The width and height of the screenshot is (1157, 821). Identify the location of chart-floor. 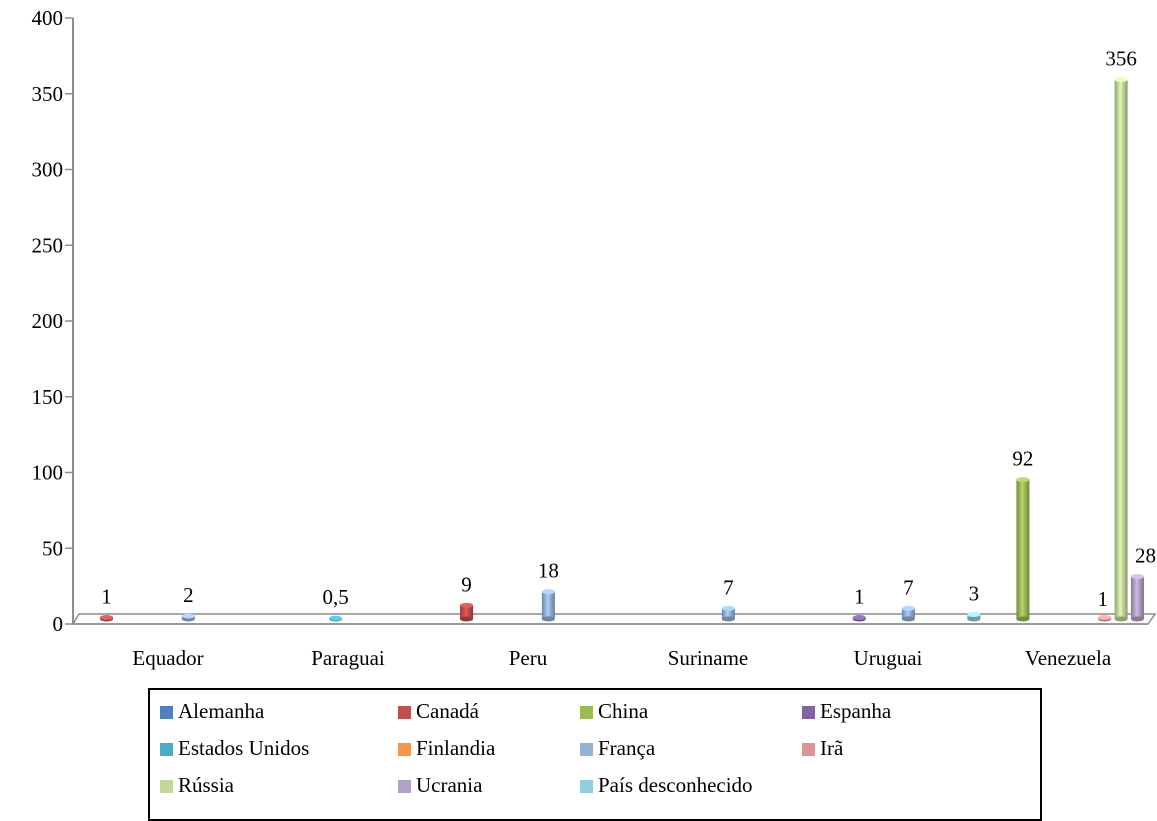
(614, 619).